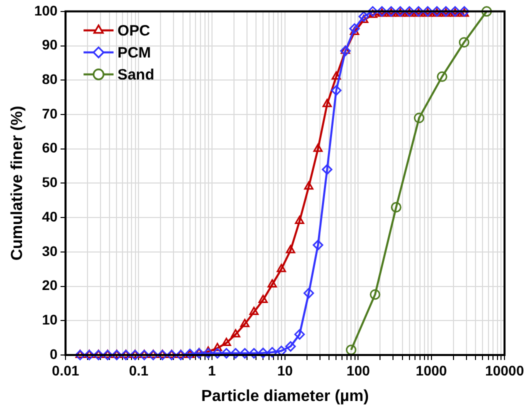 The width and height of the screenshot is (527, 412). Describe the element at coordinates (50, 78) in the screenshot. I see `y-tick-label: 80` at that location.